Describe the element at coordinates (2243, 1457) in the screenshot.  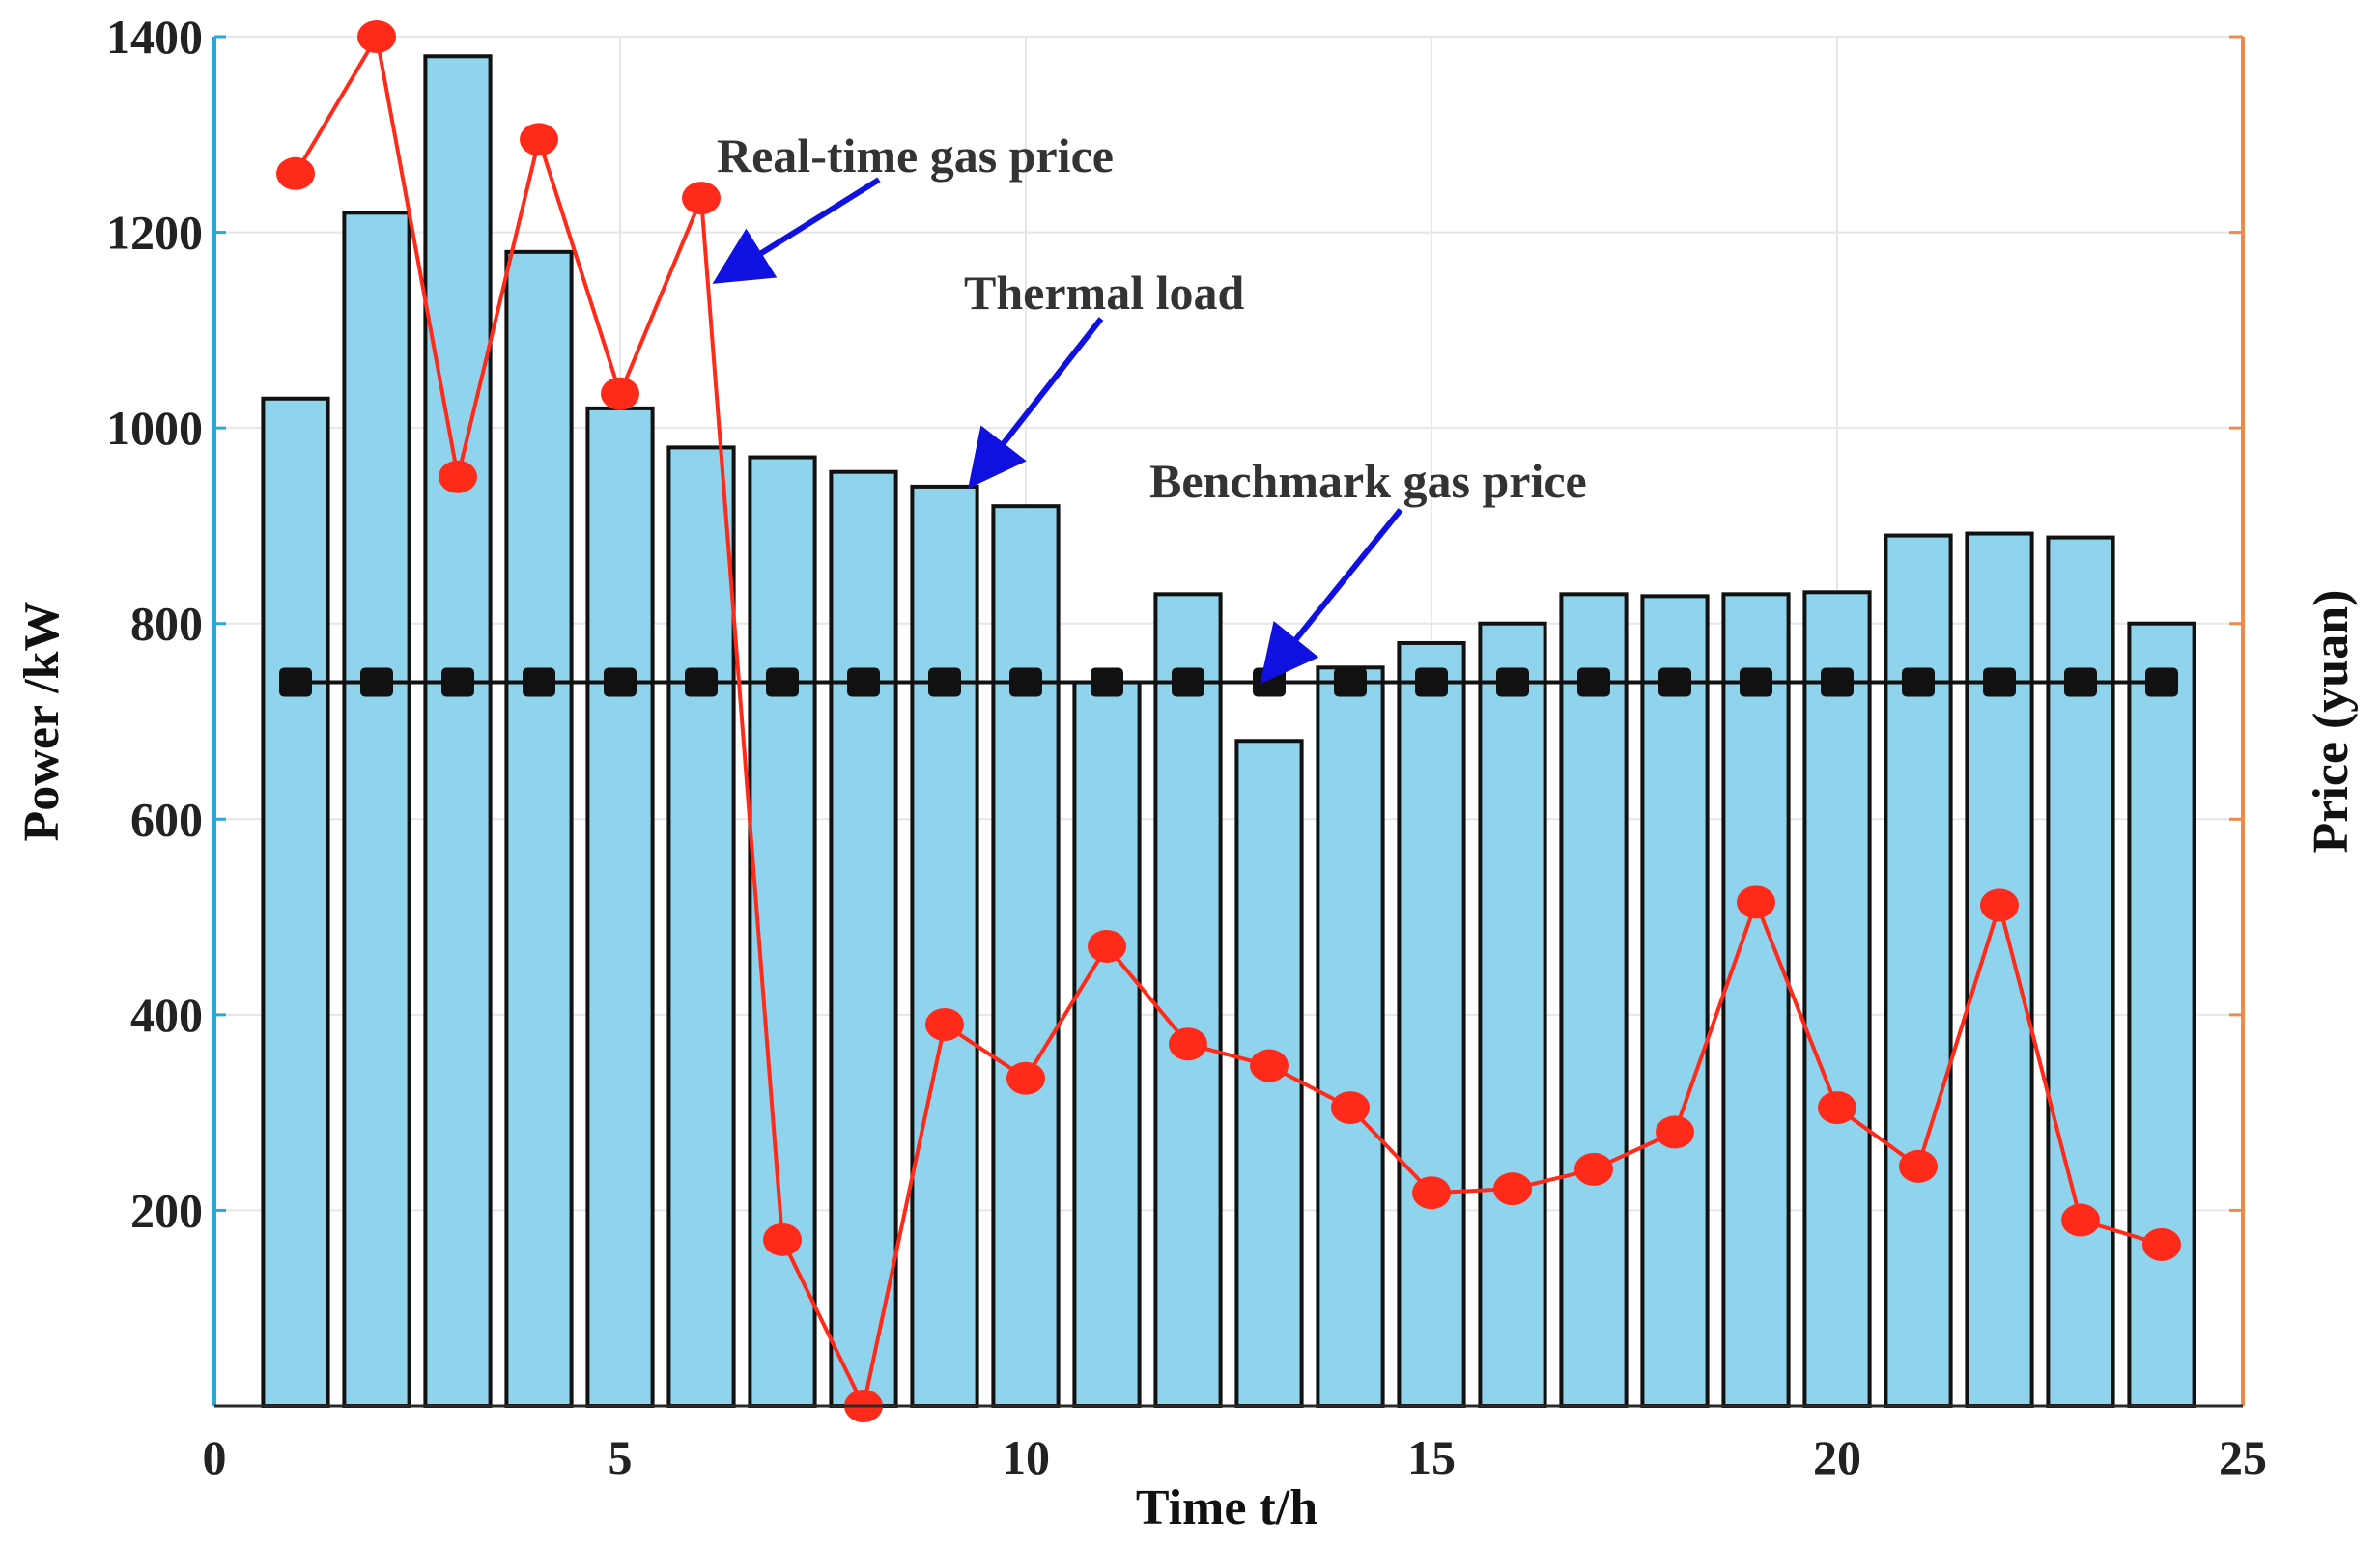
I see `x-tick-label-25: 25` at that location.